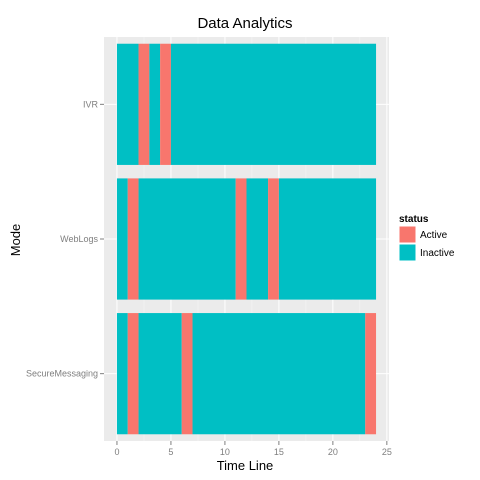  I want to click on legend-key-active, so click(407, 234).